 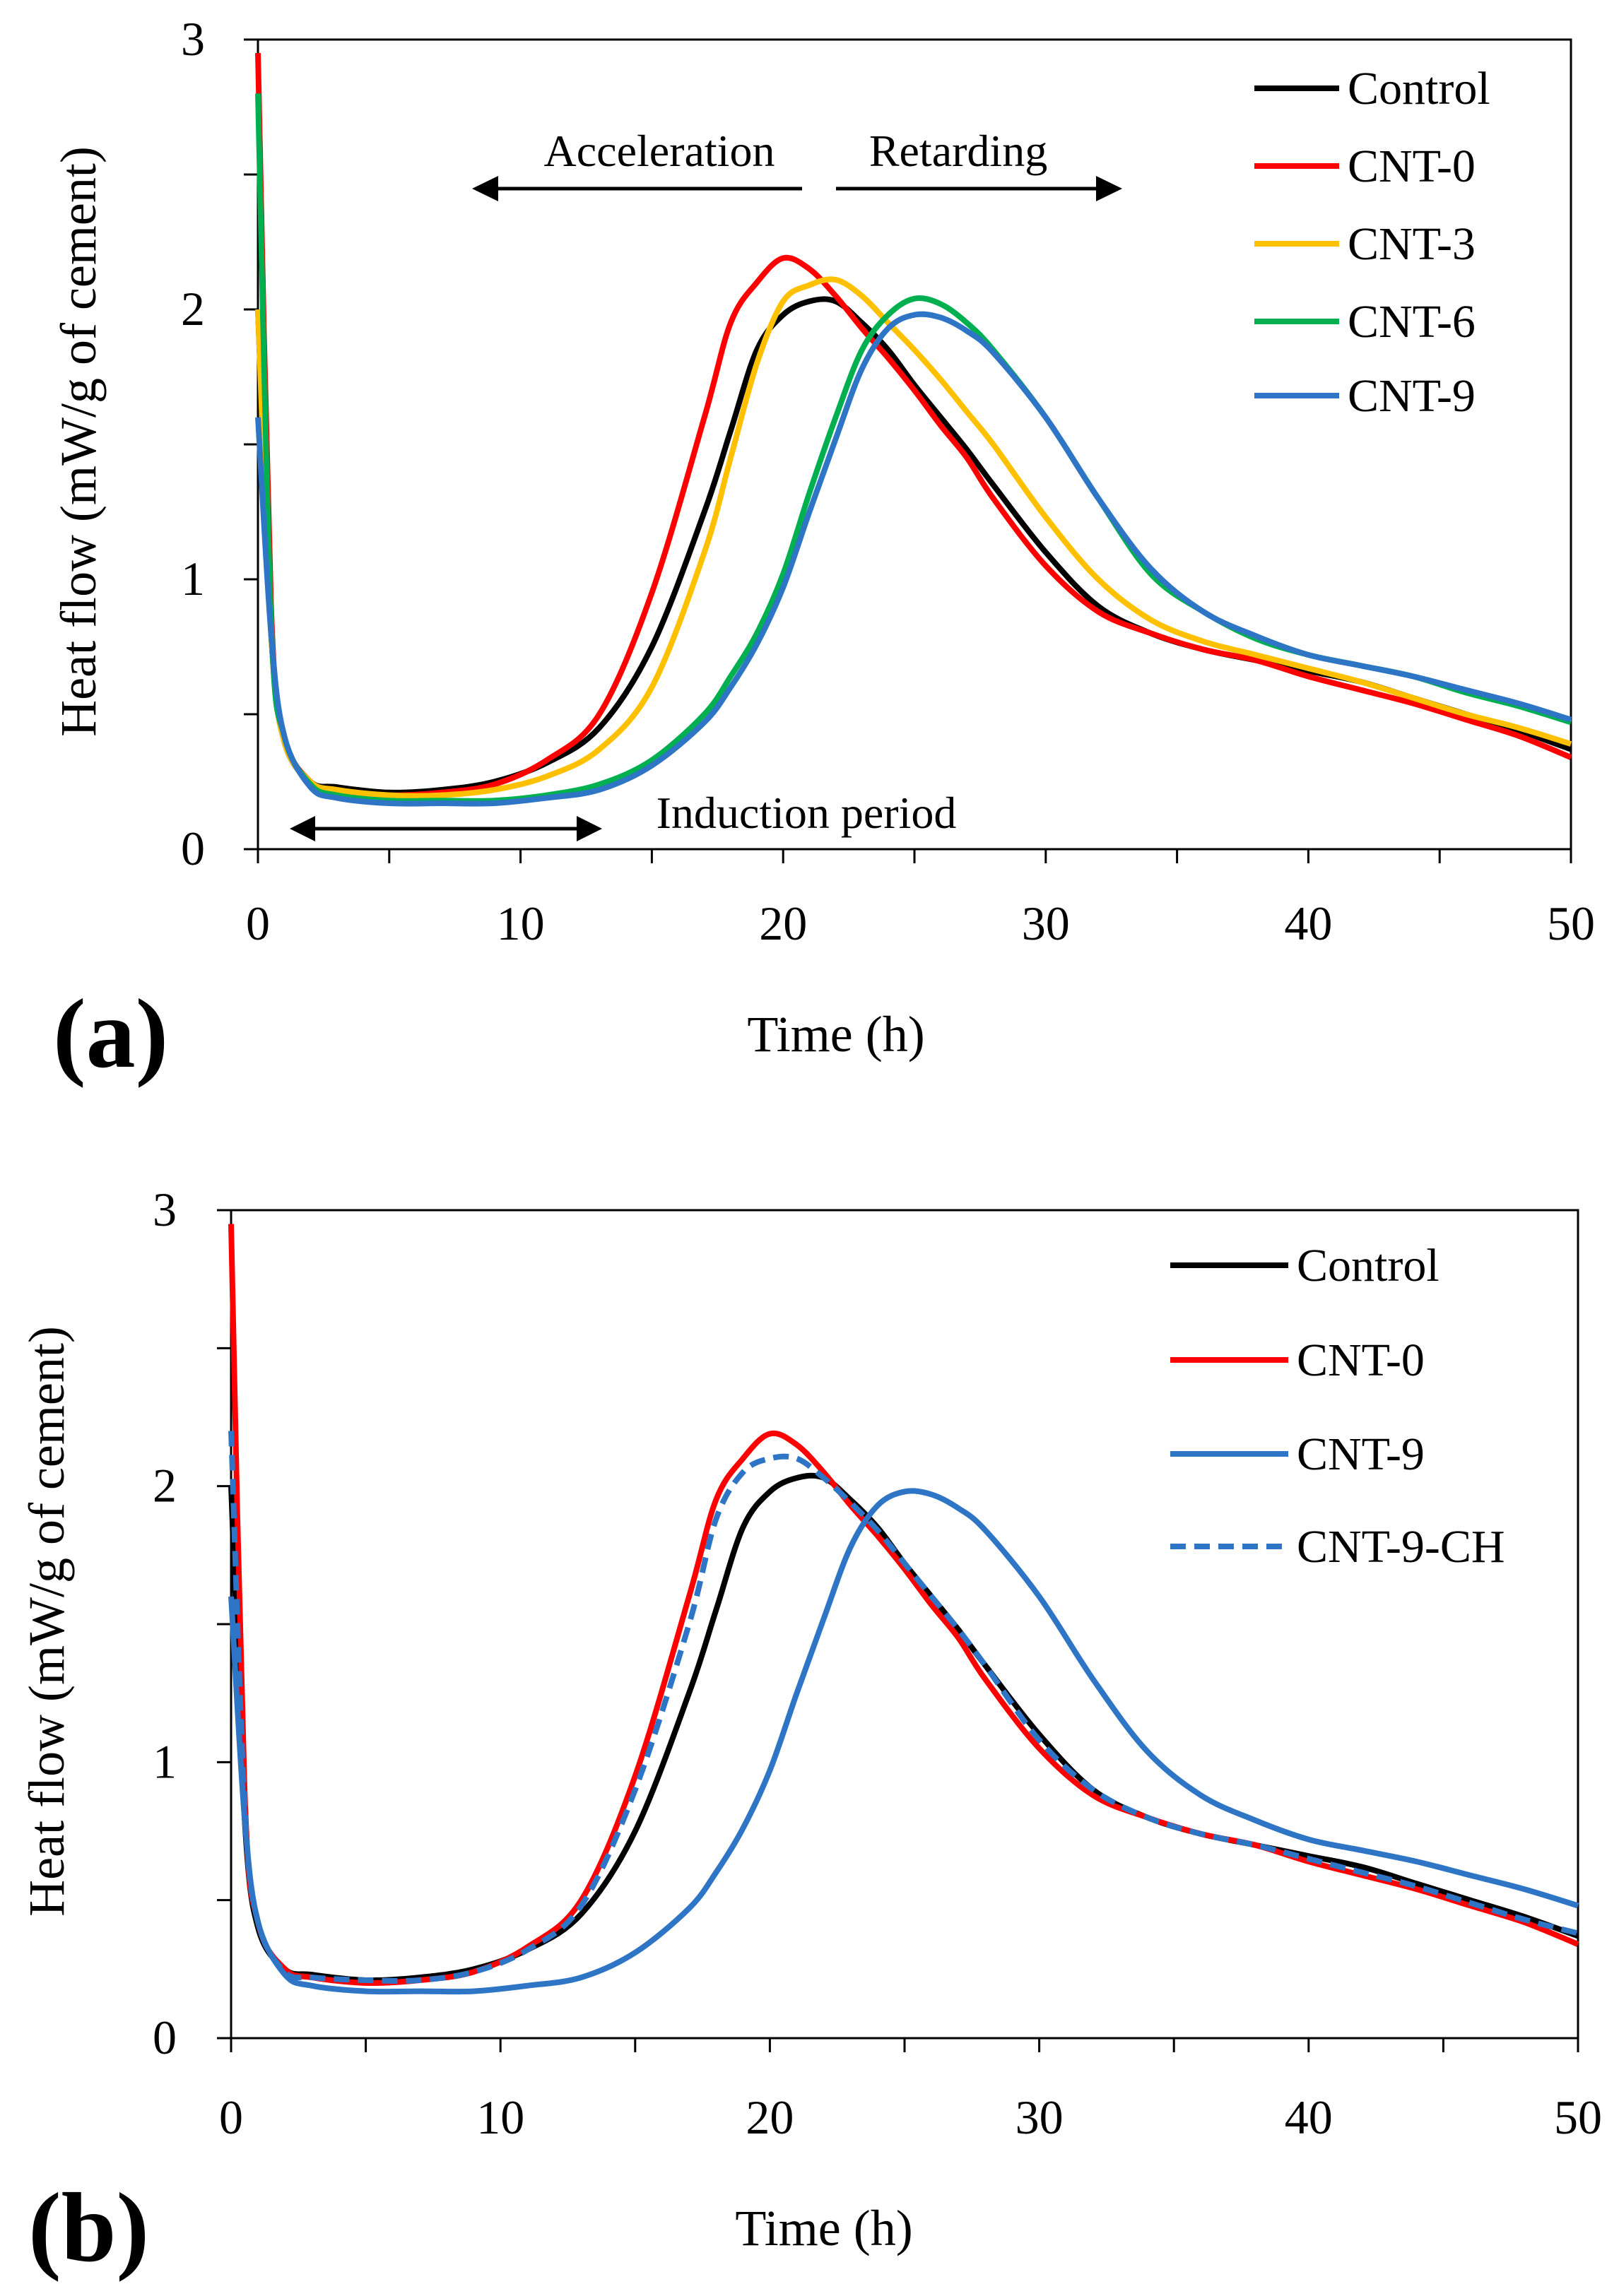 I want to click on annotation-acceleration: Acceleration, so click(x=659, y=151).